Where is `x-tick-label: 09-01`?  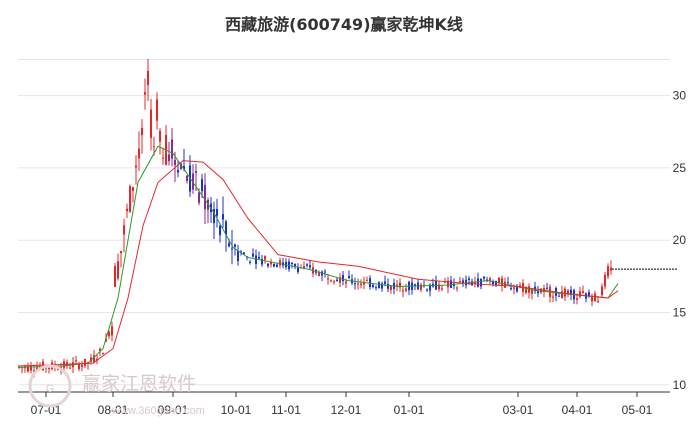 x-tick-label: 09-01 is located at coordinates (173, 410).